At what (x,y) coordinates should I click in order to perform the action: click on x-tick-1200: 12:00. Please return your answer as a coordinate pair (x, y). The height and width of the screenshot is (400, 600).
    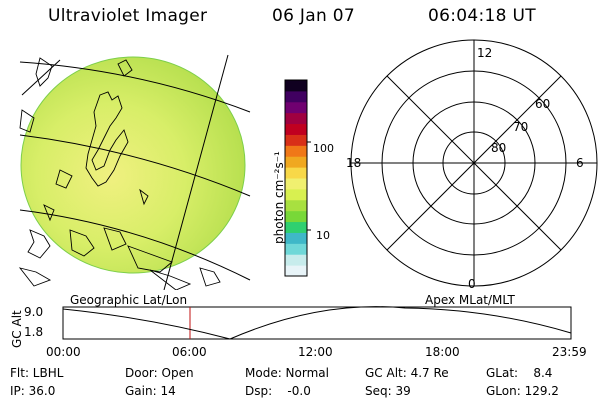
    Looking at the image, I should click on (315, 352).